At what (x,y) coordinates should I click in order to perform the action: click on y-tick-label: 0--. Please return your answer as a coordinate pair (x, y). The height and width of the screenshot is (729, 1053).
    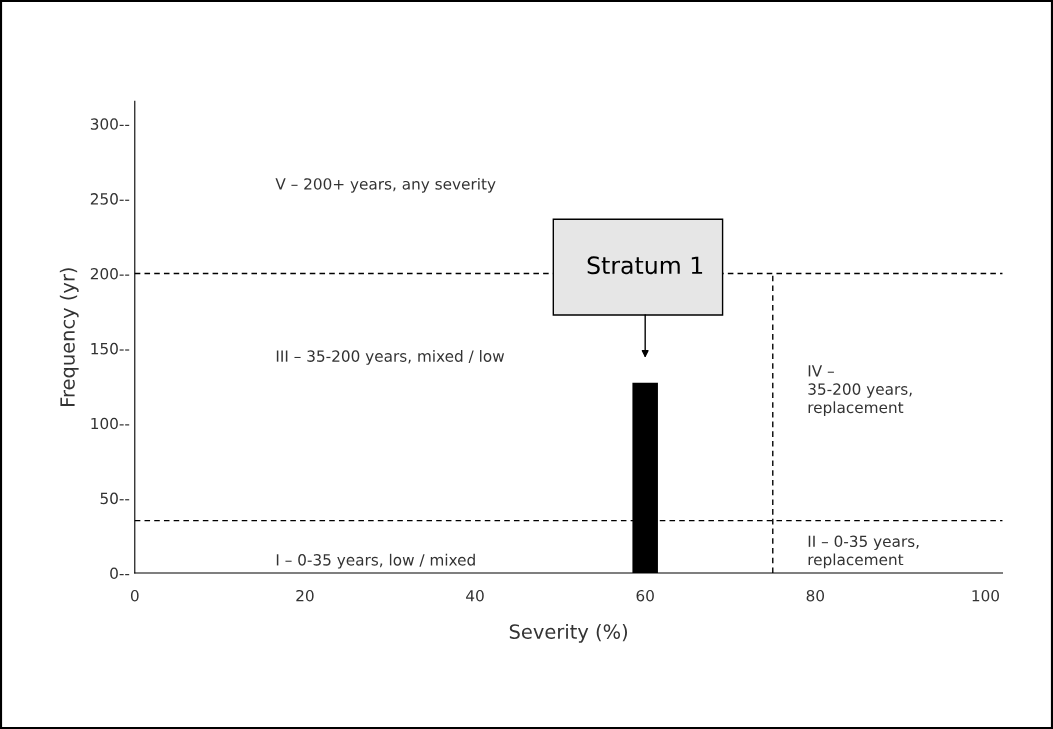
    Looking at the image, I should click on (120, 573).